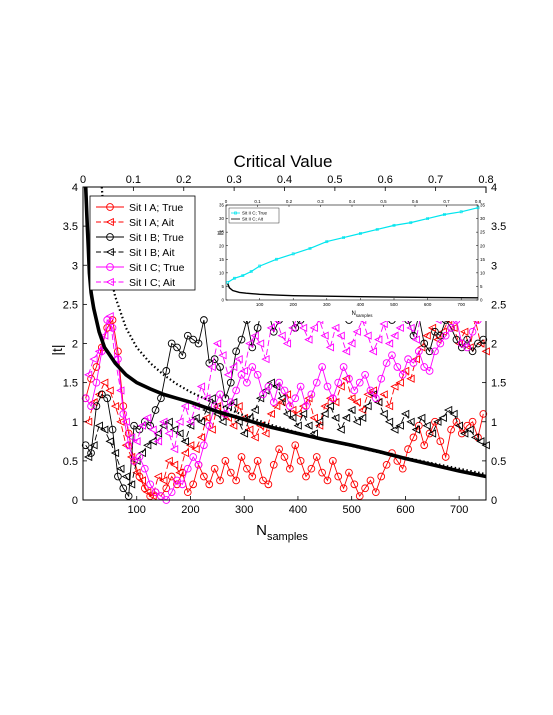  Describe the element at coordinates (222, 259) in the screenshot. I see `inset-y-tick-label: 15` at that location.